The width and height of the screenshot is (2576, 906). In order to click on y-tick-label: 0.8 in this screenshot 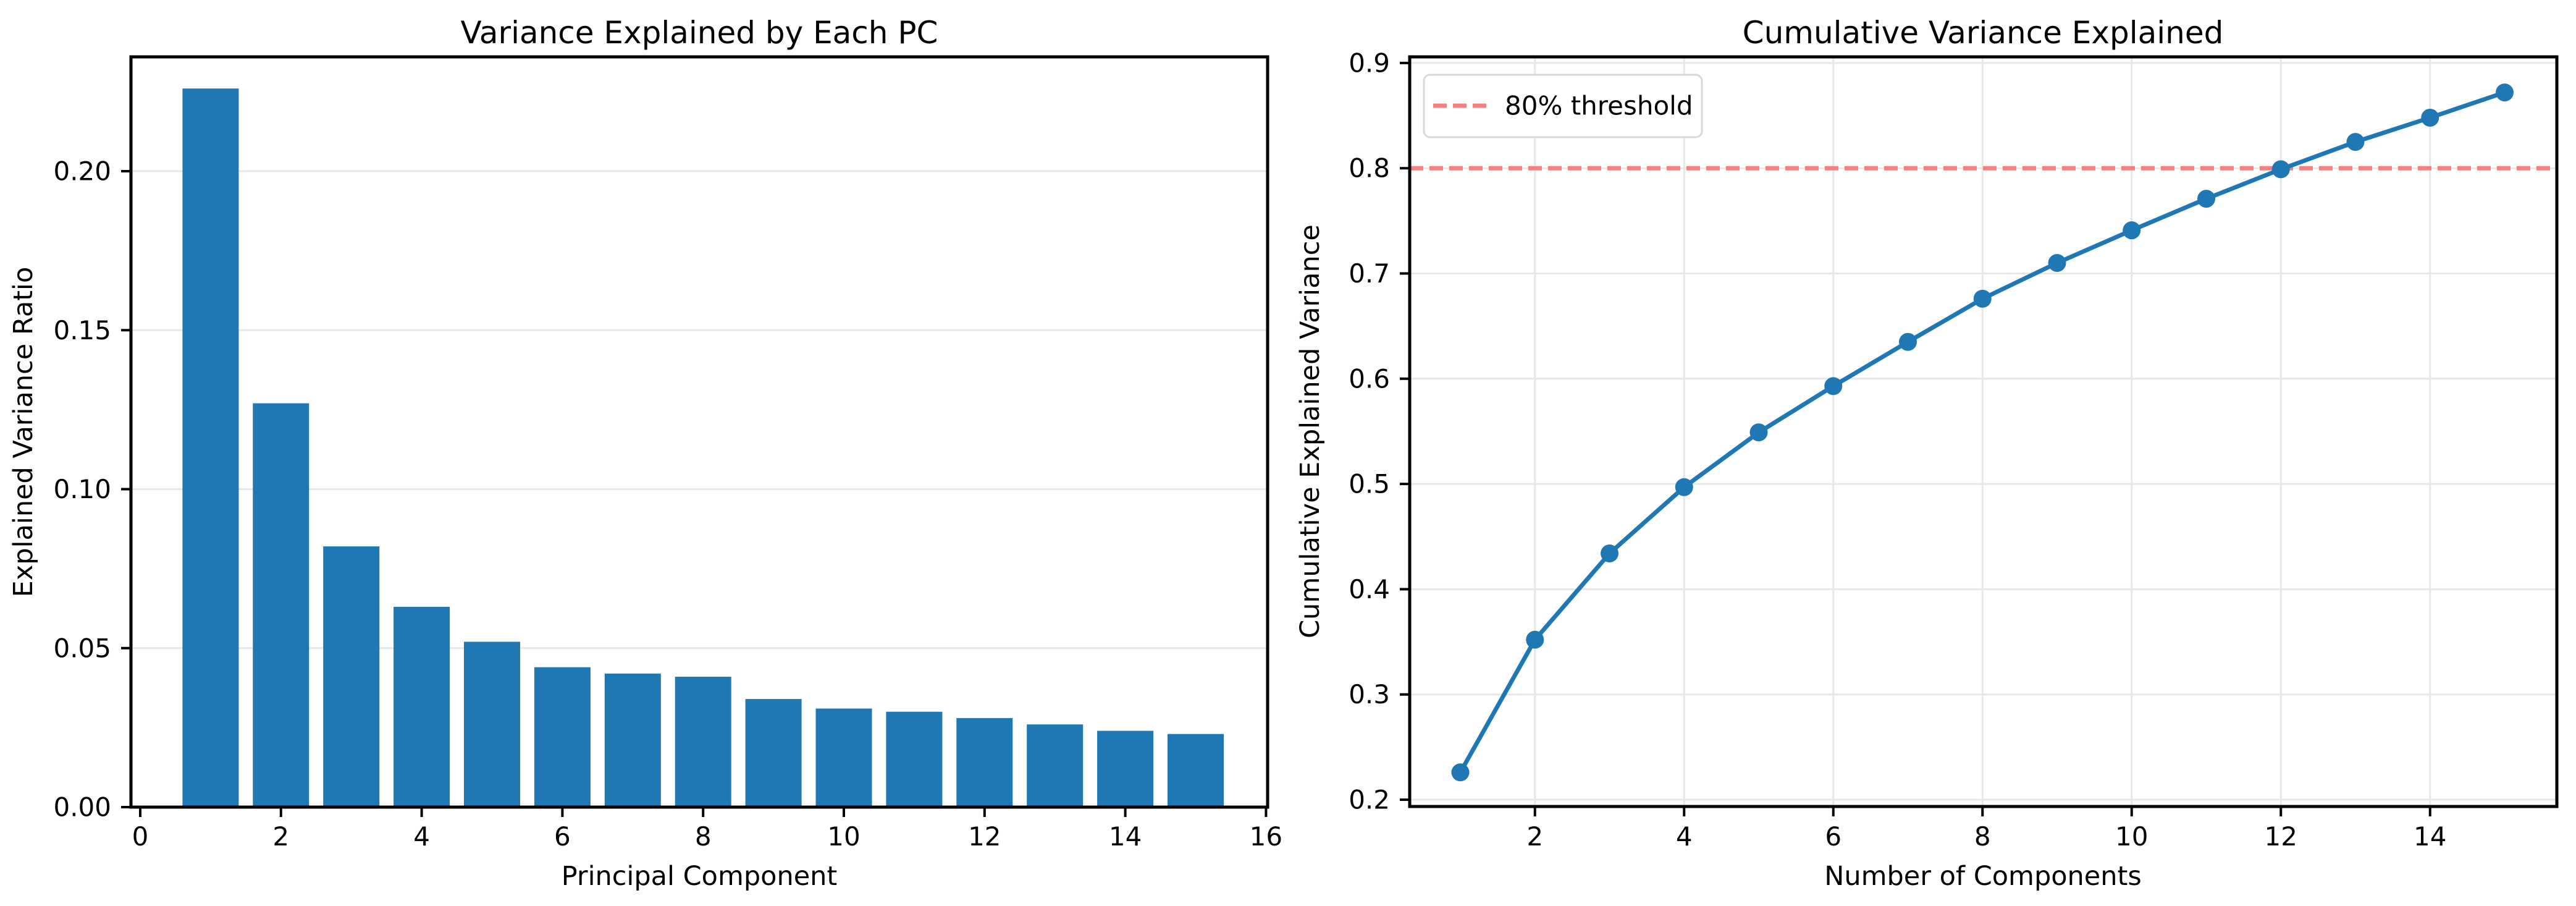, I will do `click(1369, 168)`.